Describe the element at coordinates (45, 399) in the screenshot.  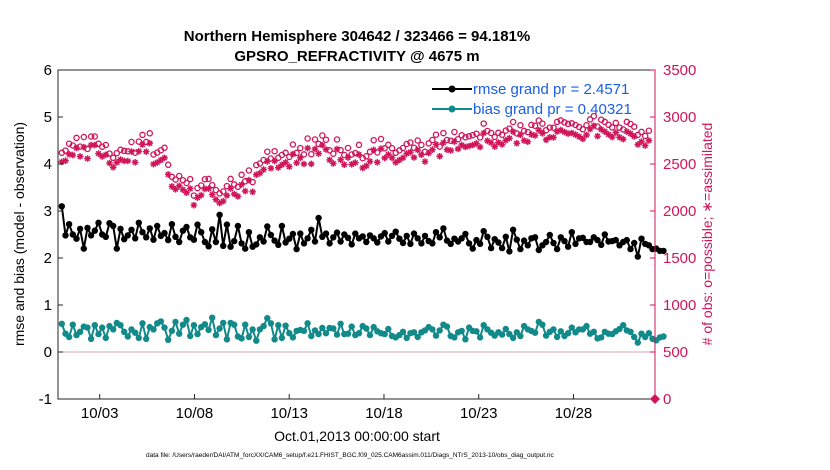
I see `y-tick-label: -1` at that location.